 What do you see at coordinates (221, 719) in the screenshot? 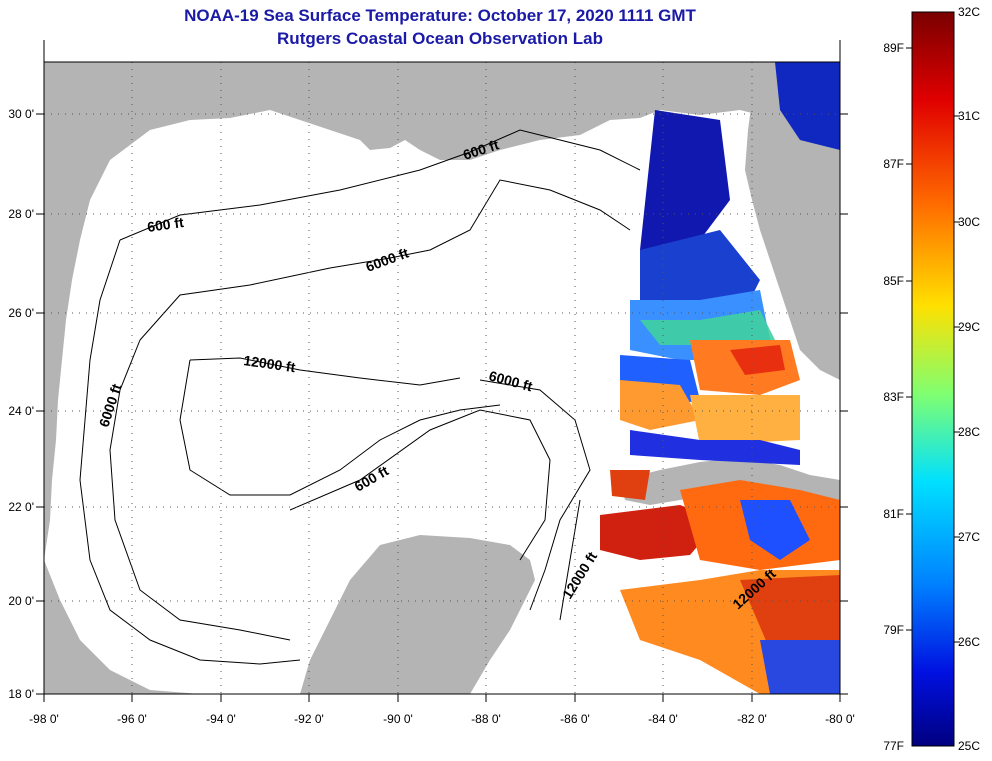
I see `lon-tick-label: -94 0'` at bounding box center [221, 719].